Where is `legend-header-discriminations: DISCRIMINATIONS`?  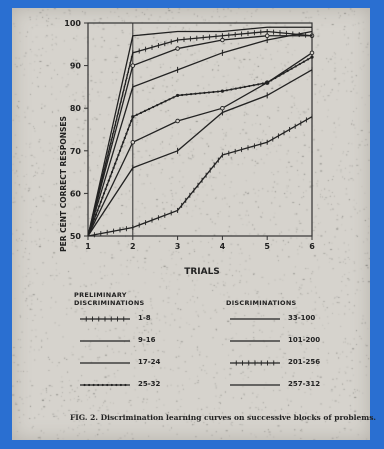
legend-header-discriminations: DISCRIMINATIONS is located at coordinates (261, 303).